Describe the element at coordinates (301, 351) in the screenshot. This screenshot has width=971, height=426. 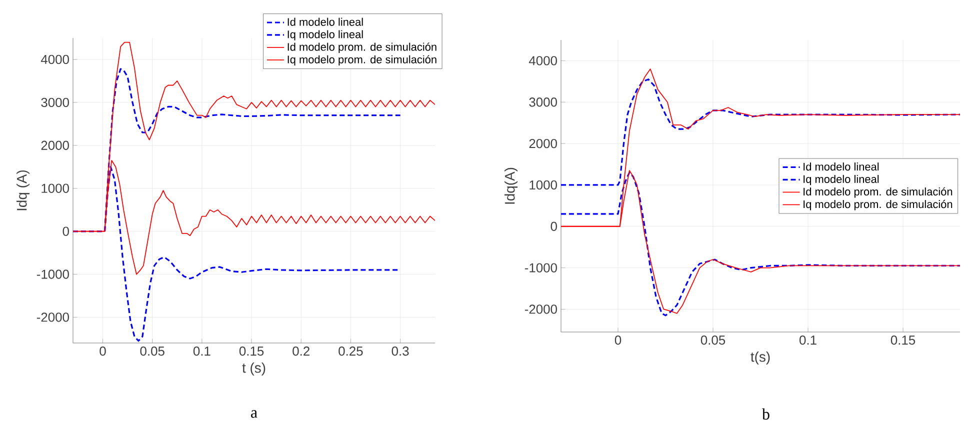
I see `x-tick-label: 0.2` at that location.